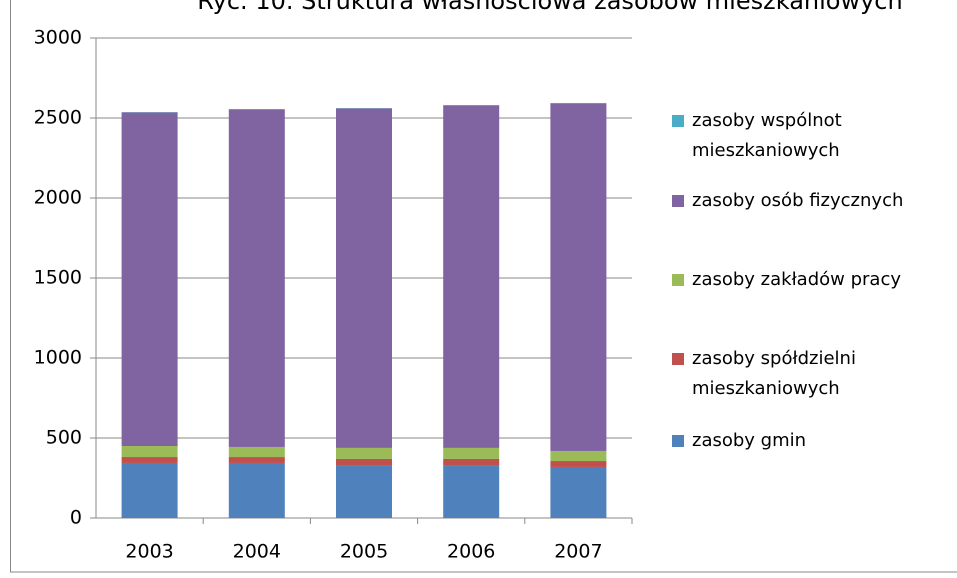 This screenshot has width=957, height=578. Describe the element at coordinates (58, 278) in the screenshot. I see `y-tick-label: 1500` at that location.